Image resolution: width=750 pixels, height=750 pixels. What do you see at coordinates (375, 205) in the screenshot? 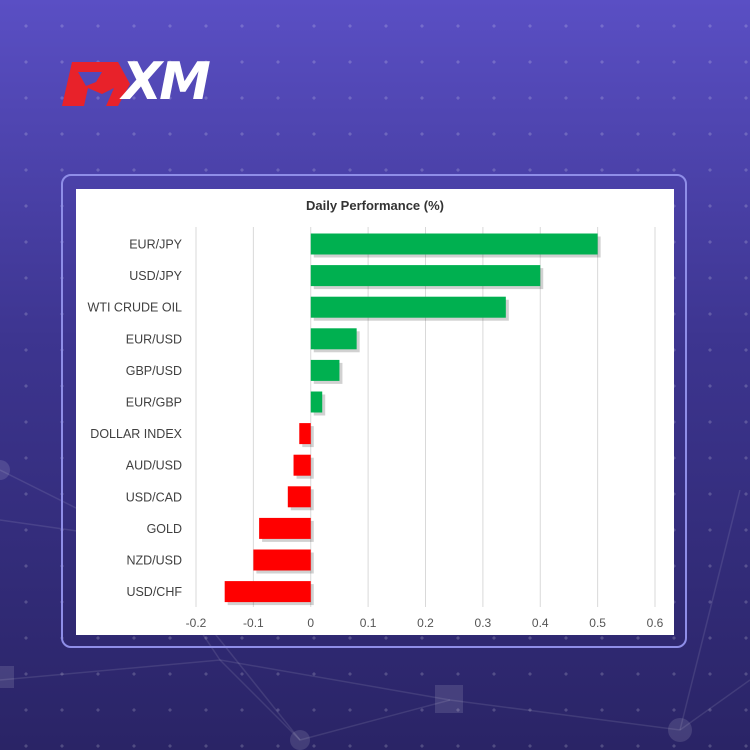
I see `chart-title: Daily Performance (%)` at bounding box center [375, 205].